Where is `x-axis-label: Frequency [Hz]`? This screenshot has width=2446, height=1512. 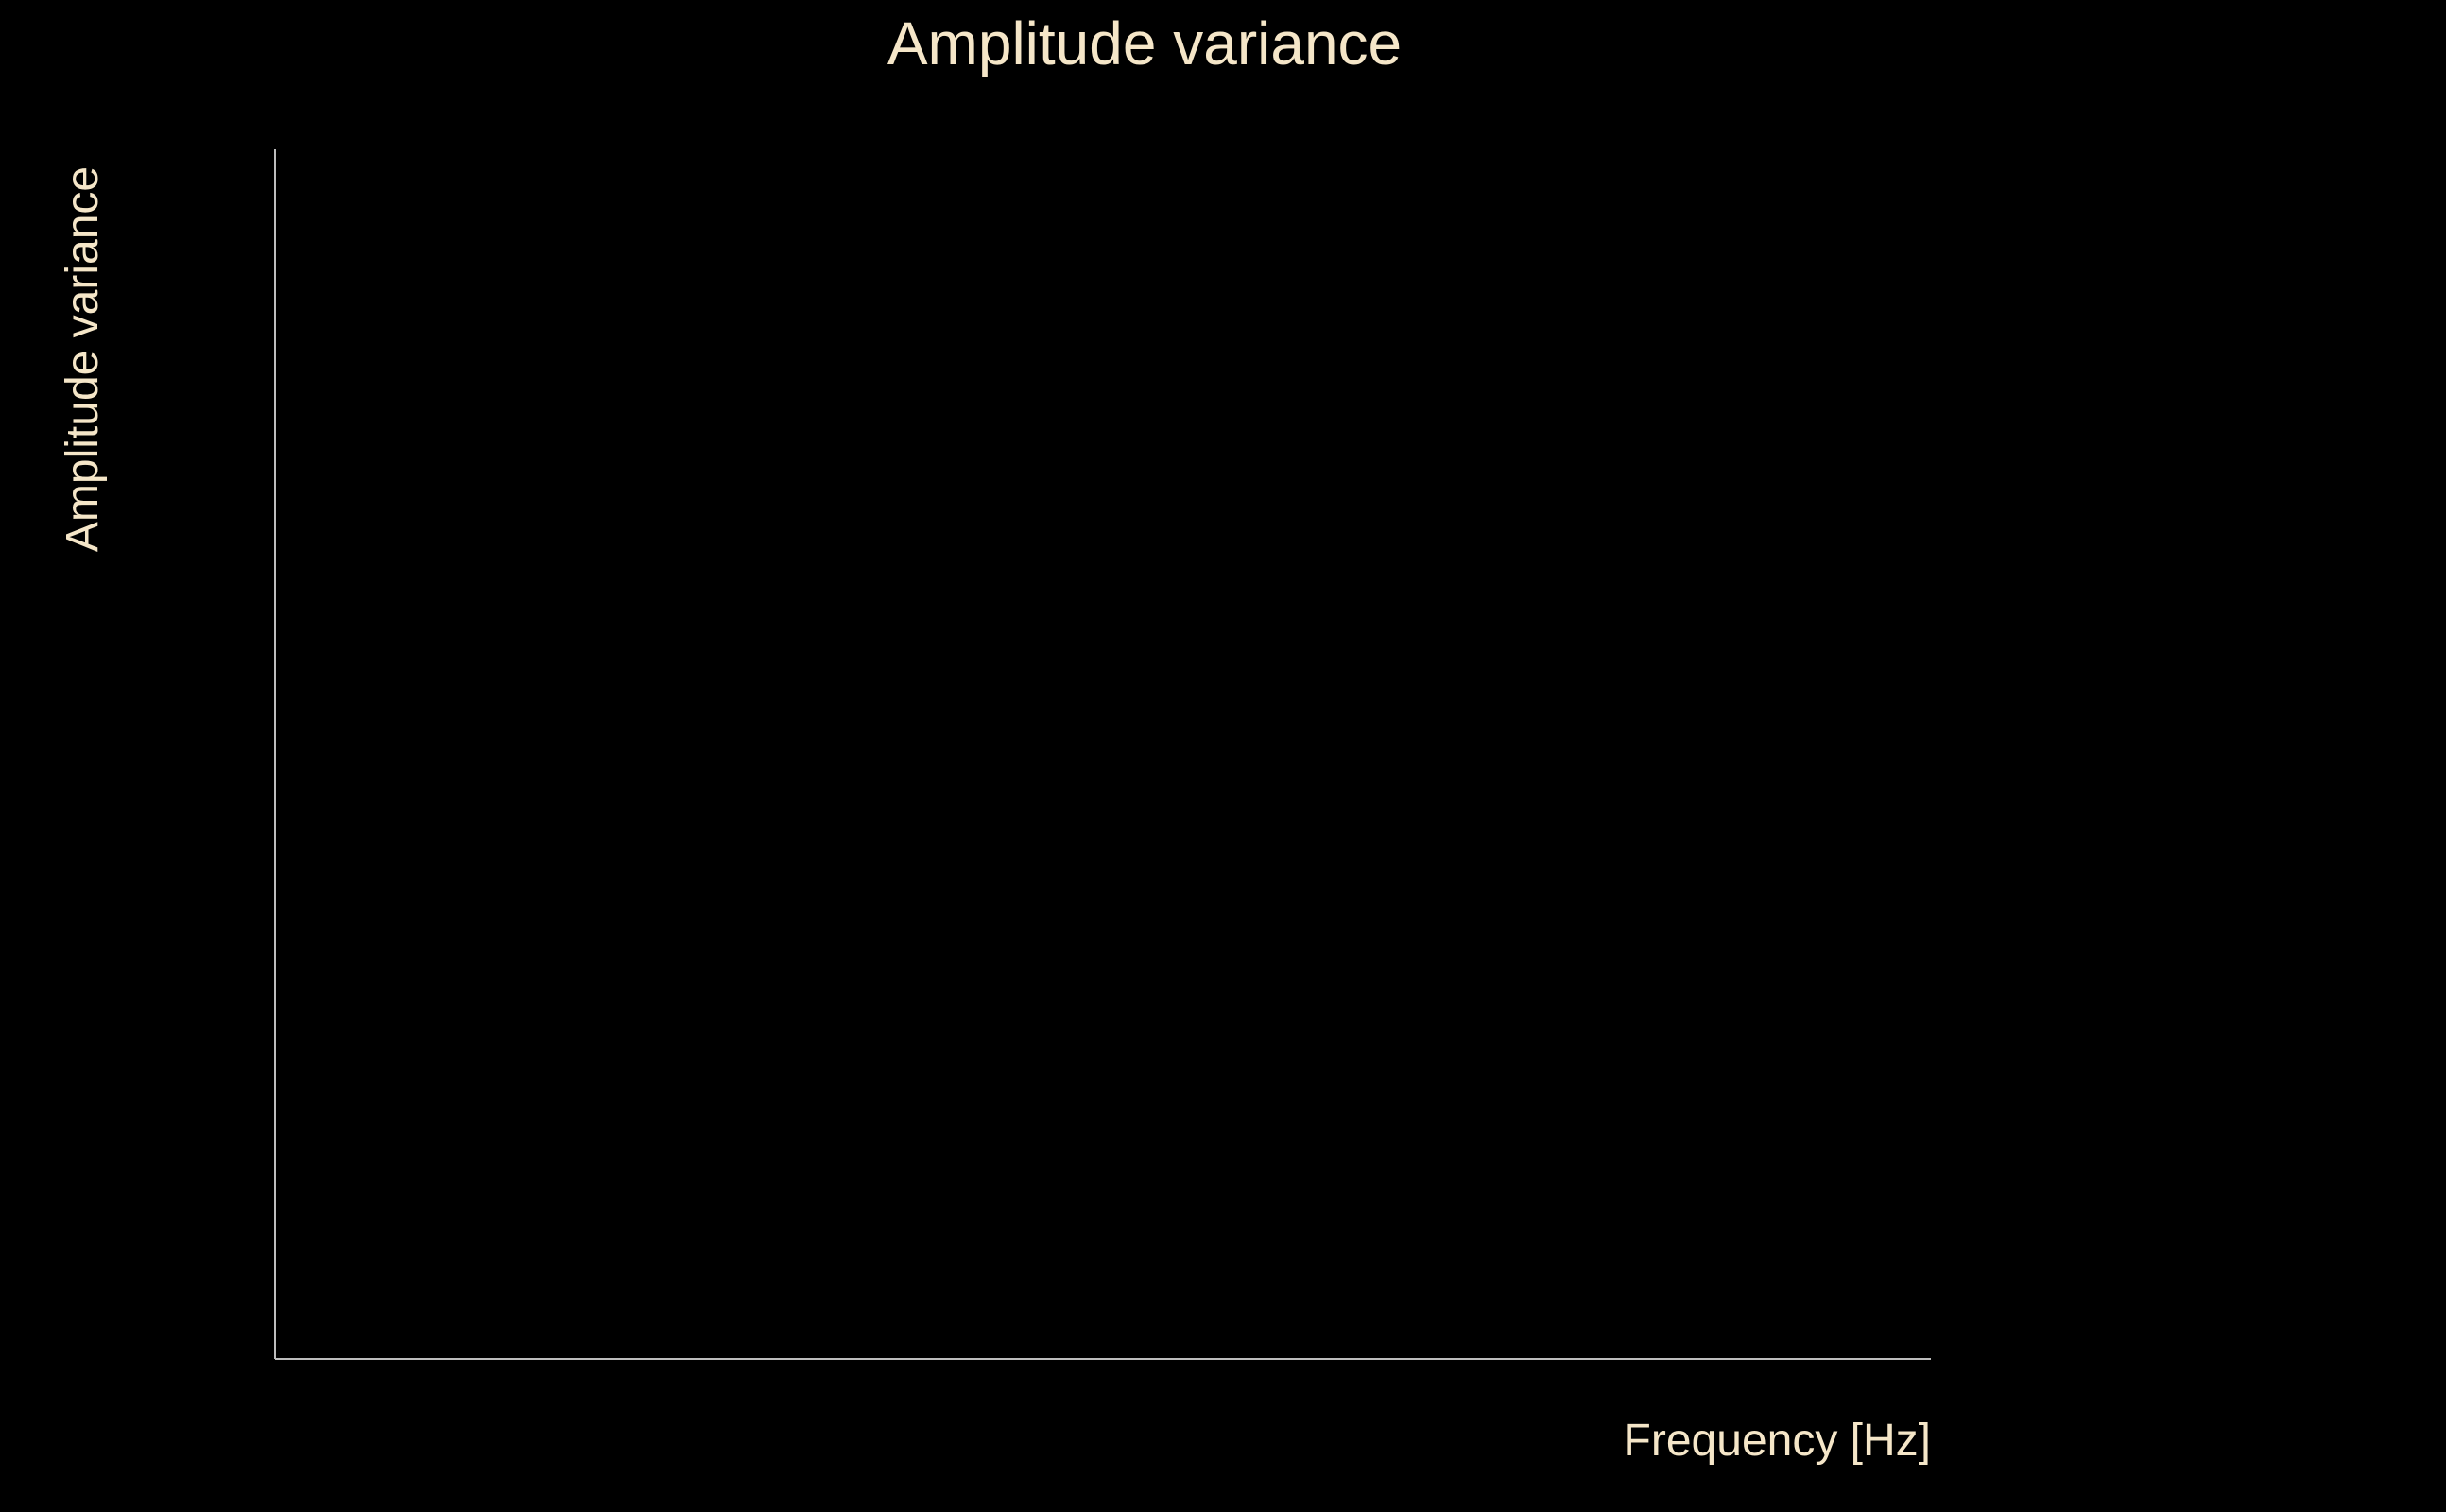 x-axis-label: Frequency [Hz] is located at coordinates (1777, 1441).